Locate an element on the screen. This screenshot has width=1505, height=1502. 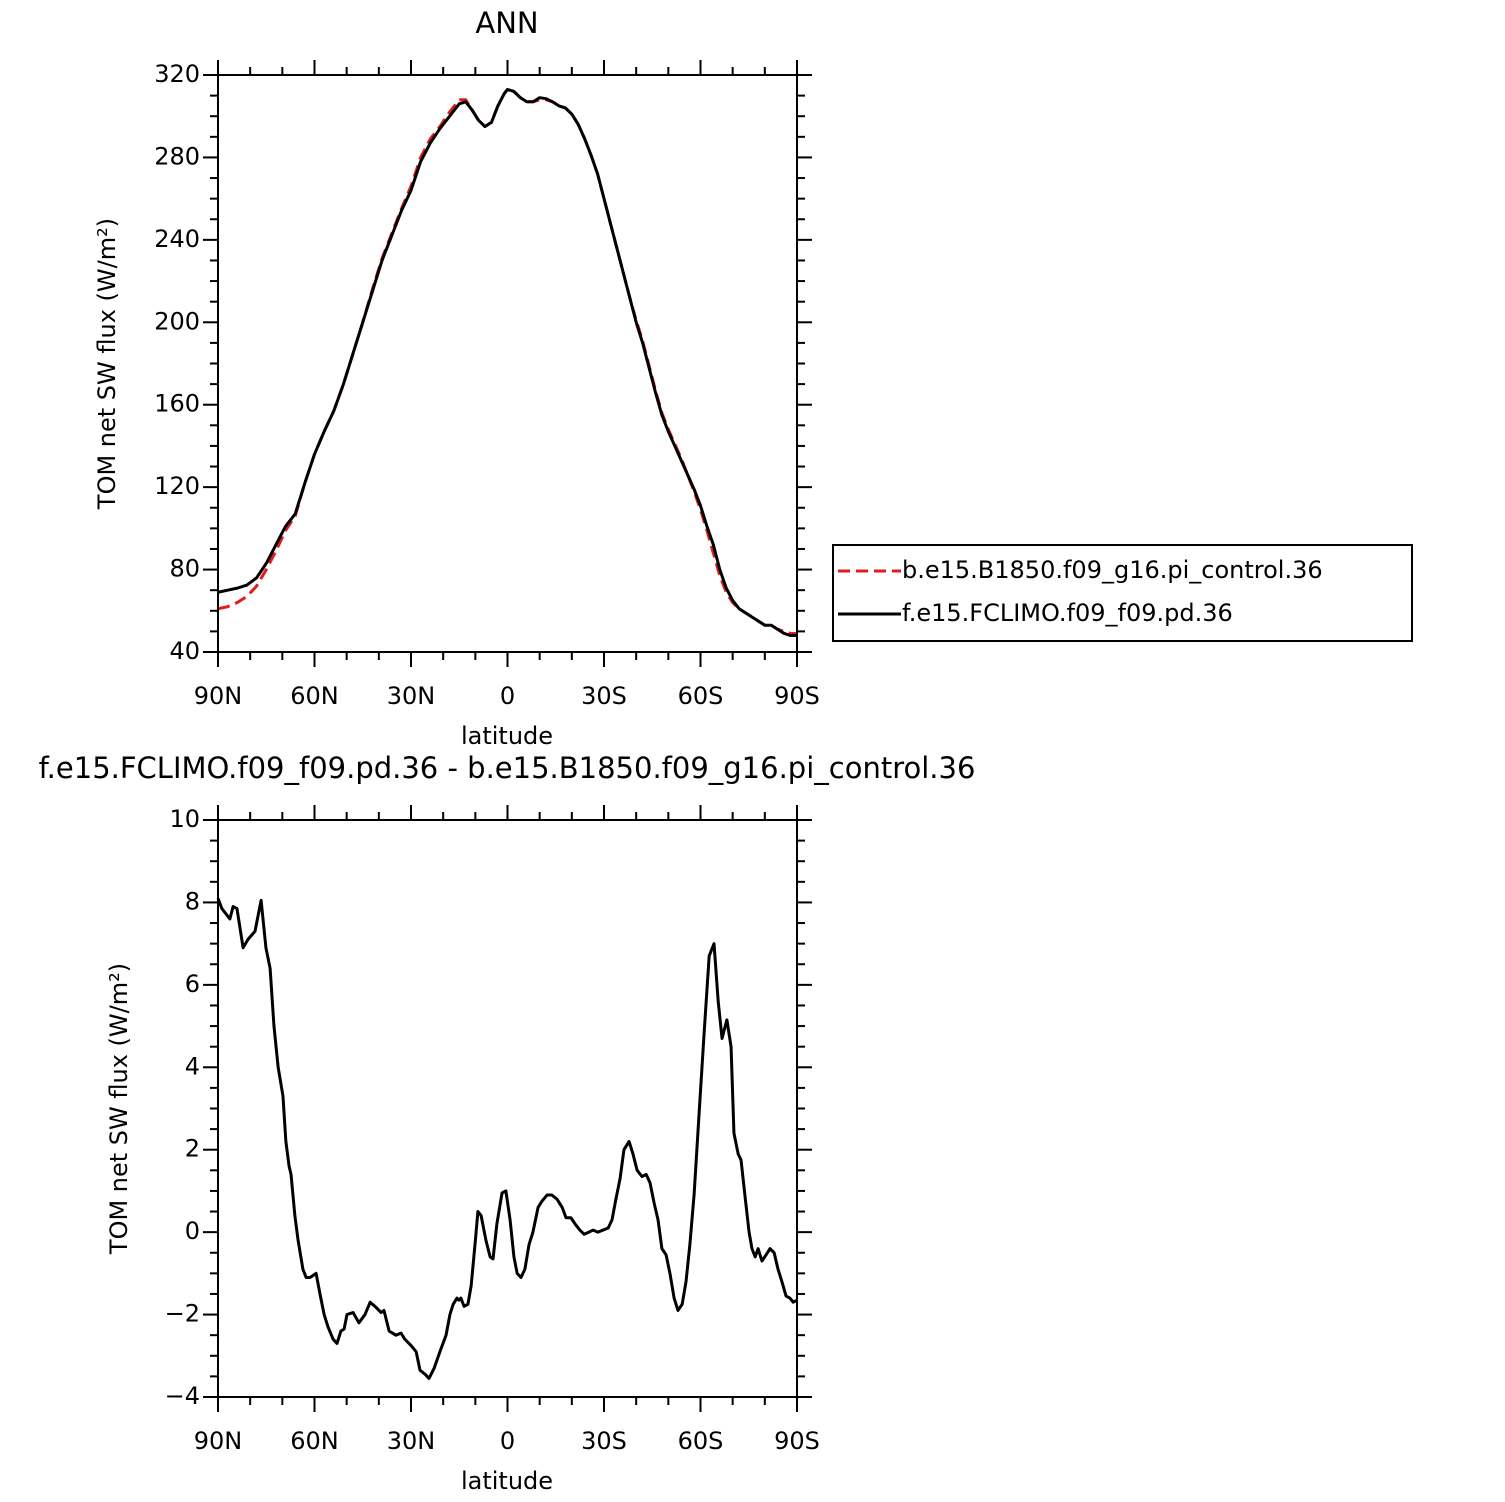
y-tick-label: 80 is located at coordinates (184, 569).